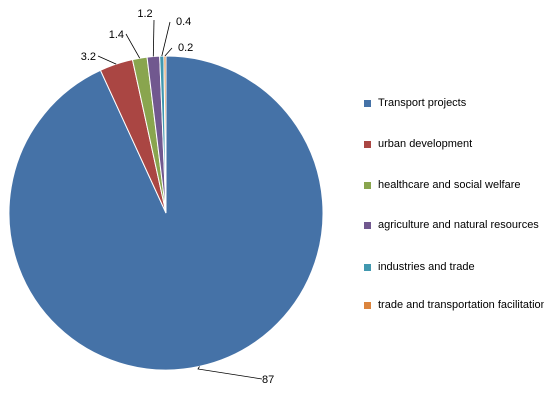  What do you see at coordinates (426, 267) in the screenshot?
I see `legend-label: industries and trade` at bounding box center [426, 267].